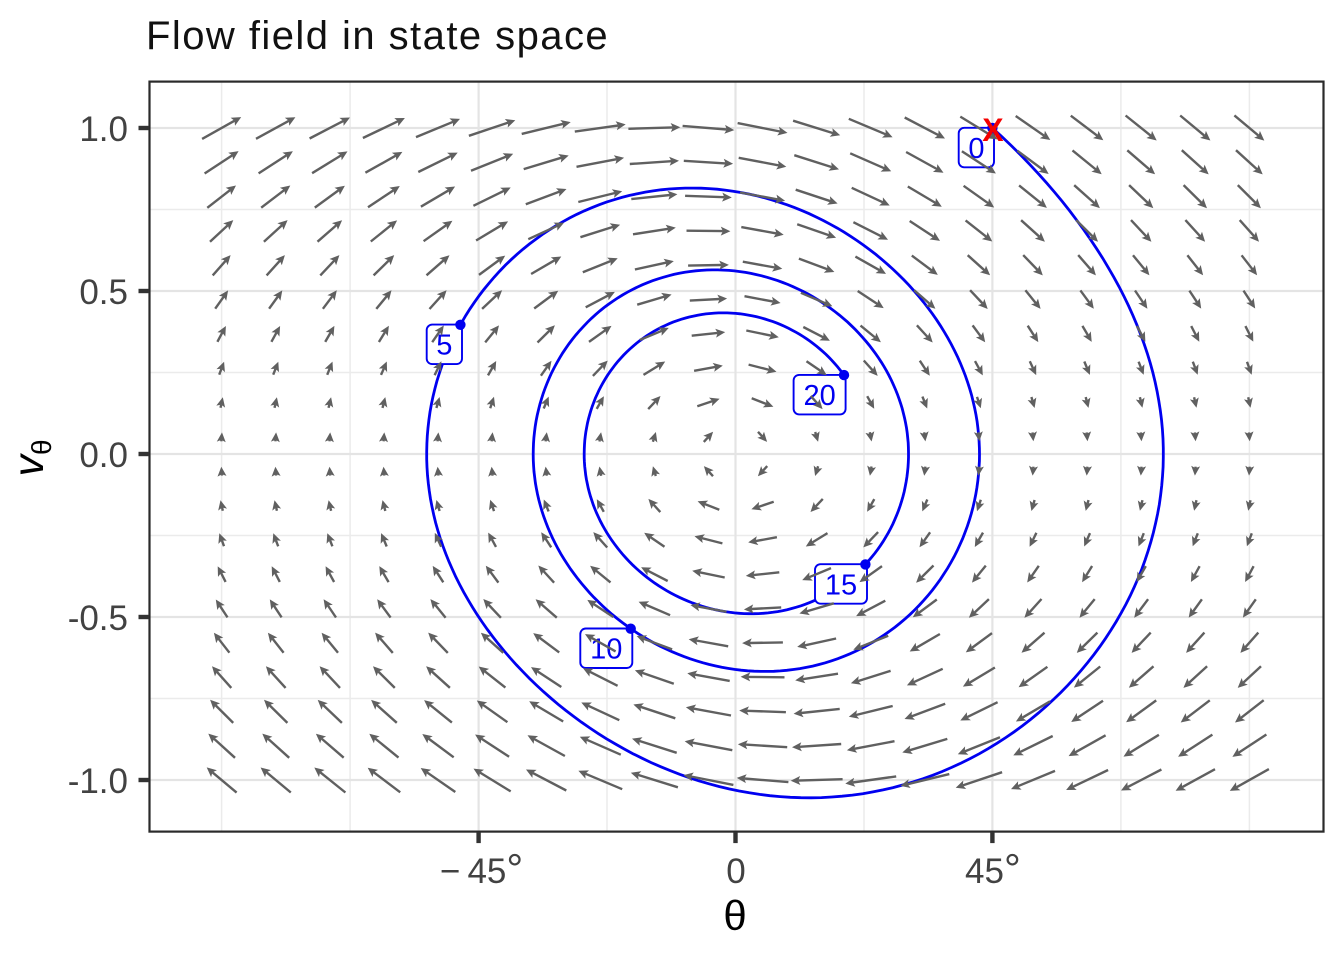  I want to click on svg-text: -1.0, so click(98, 781).